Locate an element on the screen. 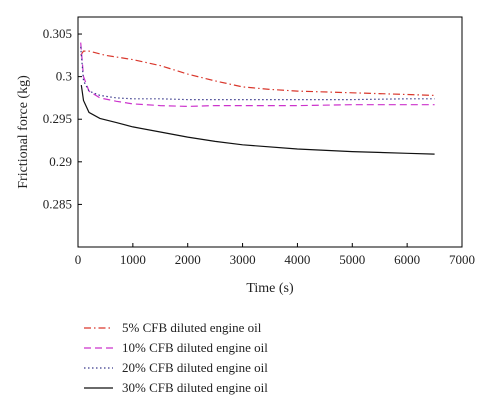 The width and height of the screenshot is (500, 401). x-tick-label: 6000 is located at coordinates (407, 259).